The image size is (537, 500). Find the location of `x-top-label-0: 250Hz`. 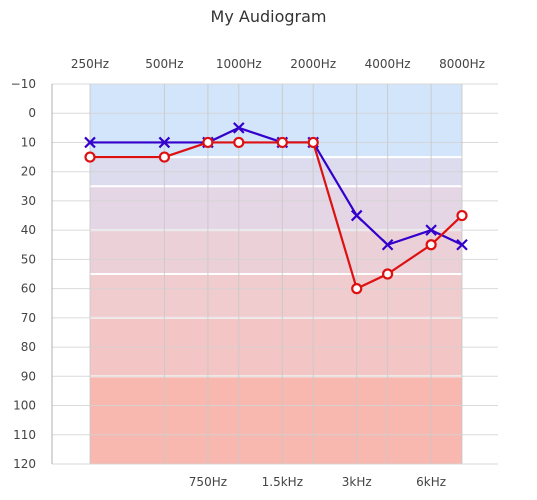

x-top-label-0: 250Hz is located at coordinates (90, 64).